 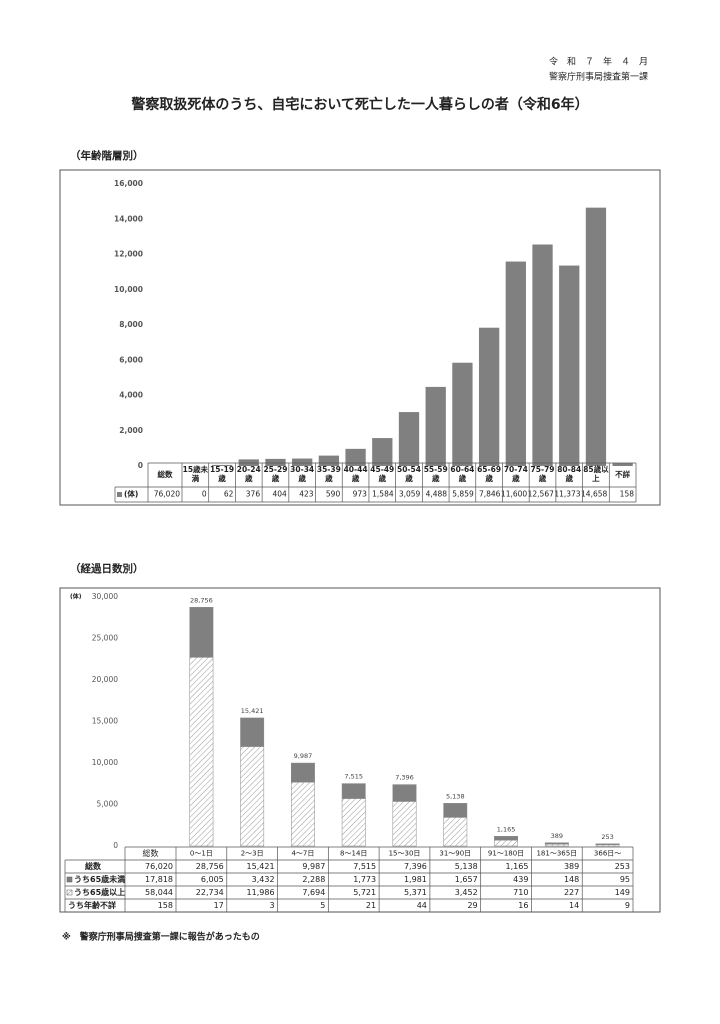 What do you see at coordinates (489, 474) in the screenshot?
I see `category-label: 65-69歳` at bounding box center [489, 474].